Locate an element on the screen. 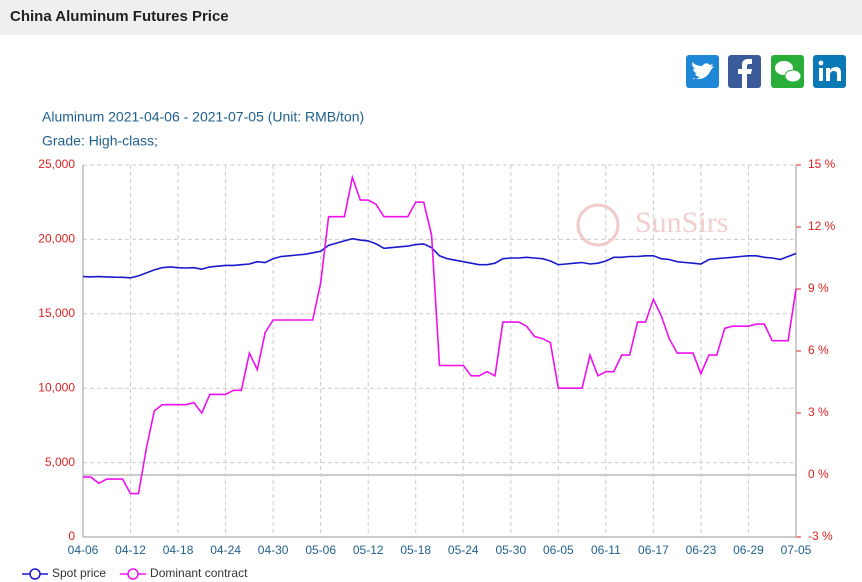 The image size is (862, 582). x-tick-label: 07-05 is located at coordinates (796, 550).